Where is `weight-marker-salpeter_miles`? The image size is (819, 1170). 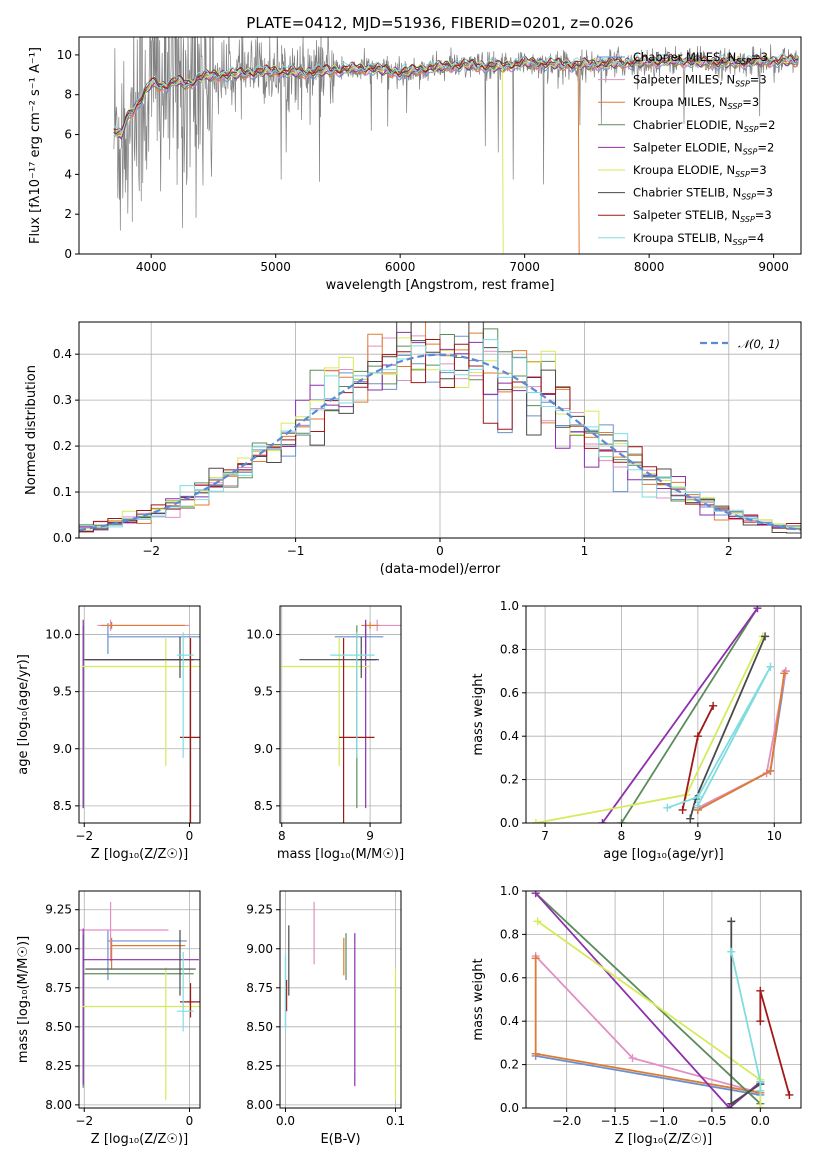 weight-marker-salpeter_miles is located at coordinates (632, 1058).